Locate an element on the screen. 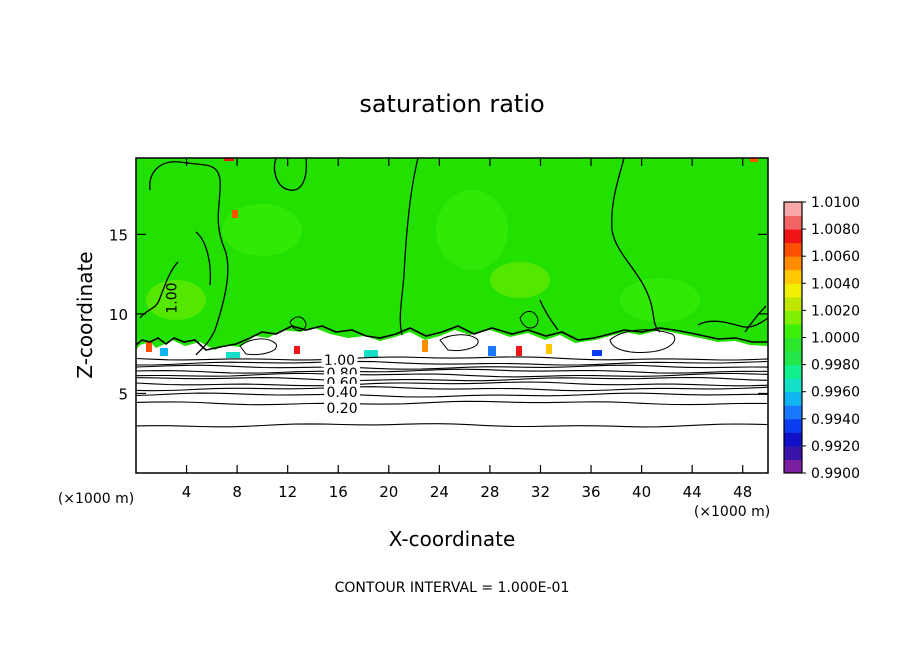 This screenshot has height=654, width=904. x-tick-label: 28 is located at coordinates (489, 492).